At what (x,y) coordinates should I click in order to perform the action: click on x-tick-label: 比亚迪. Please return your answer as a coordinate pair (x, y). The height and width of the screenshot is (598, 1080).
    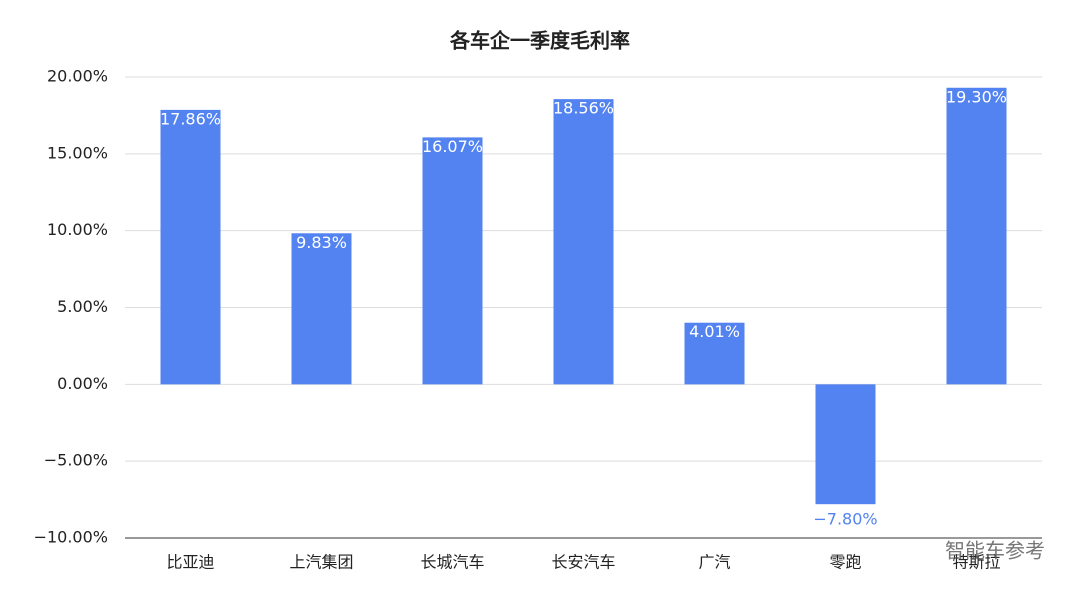
    Looking at the image, I should click on (190, 562).